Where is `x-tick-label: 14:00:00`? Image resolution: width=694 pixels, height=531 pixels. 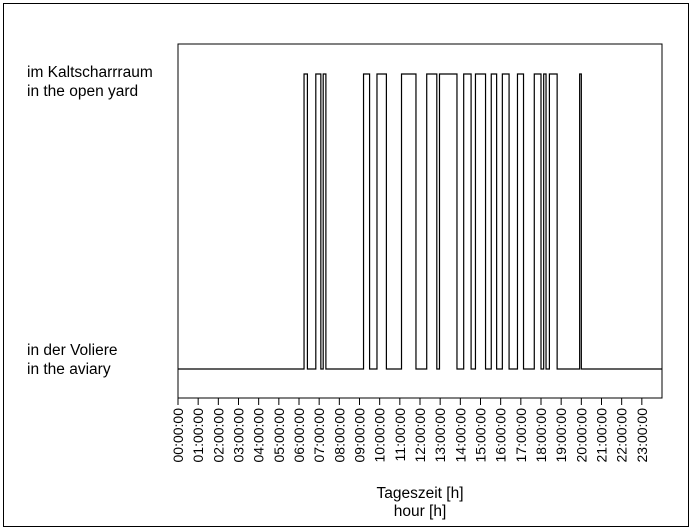
x-tick-label: 14:00:00 is located at coordinates (460, 435).